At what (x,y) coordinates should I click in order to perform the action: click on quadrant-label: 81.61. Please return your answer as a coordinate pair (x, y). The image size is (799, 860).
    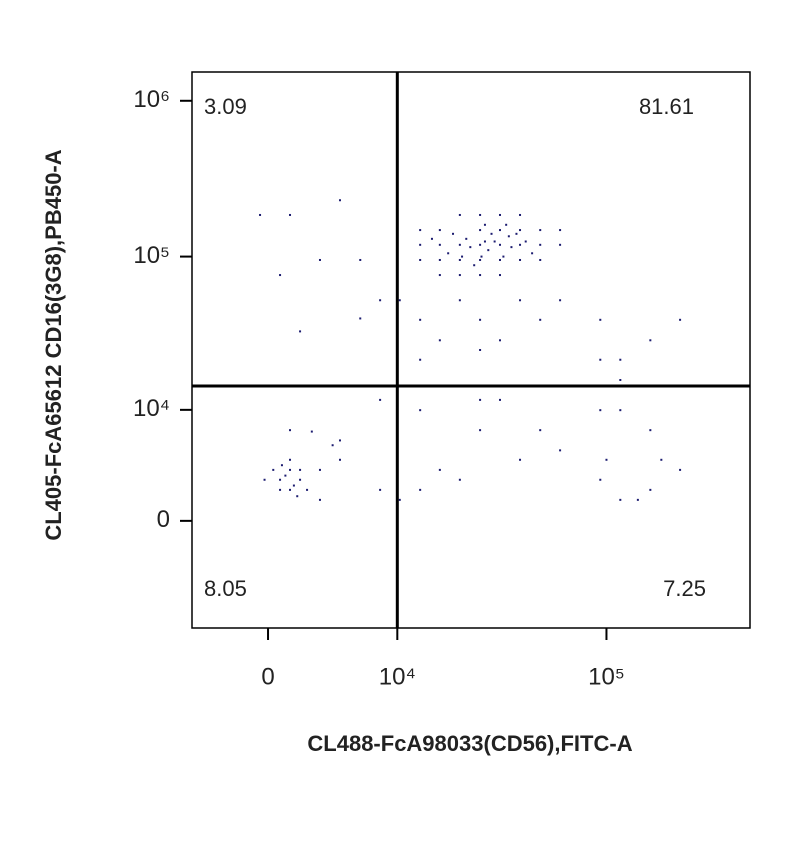
    Looking at the image, I should click on (666, 106).